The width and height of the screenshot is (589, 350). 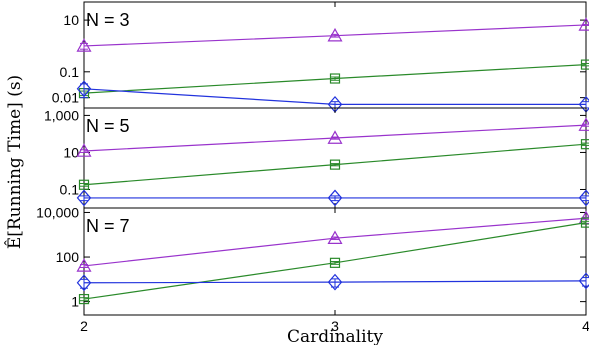 What do you see at coordinates (585, 326) in the screenshot?
I see `x-tick-label: 4` at bounding box center [585, 326].